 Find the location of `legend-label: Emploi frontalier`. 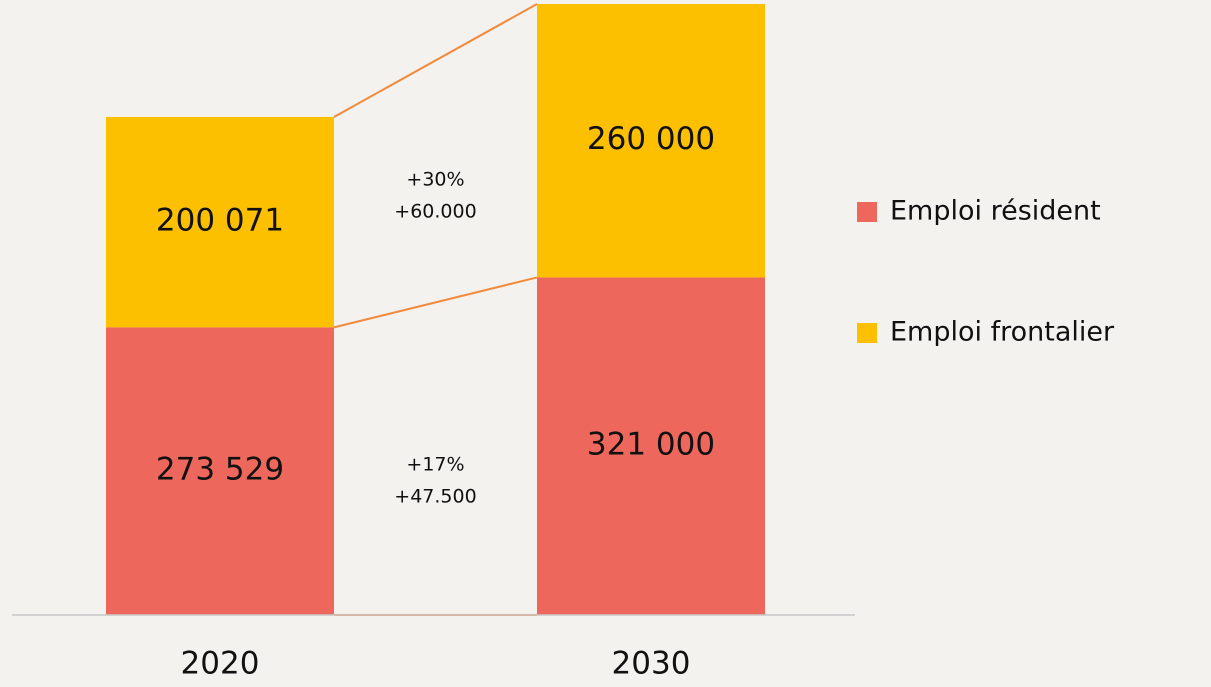

legend-label: Emploi frontalier is located at coordinates (1002, 332).